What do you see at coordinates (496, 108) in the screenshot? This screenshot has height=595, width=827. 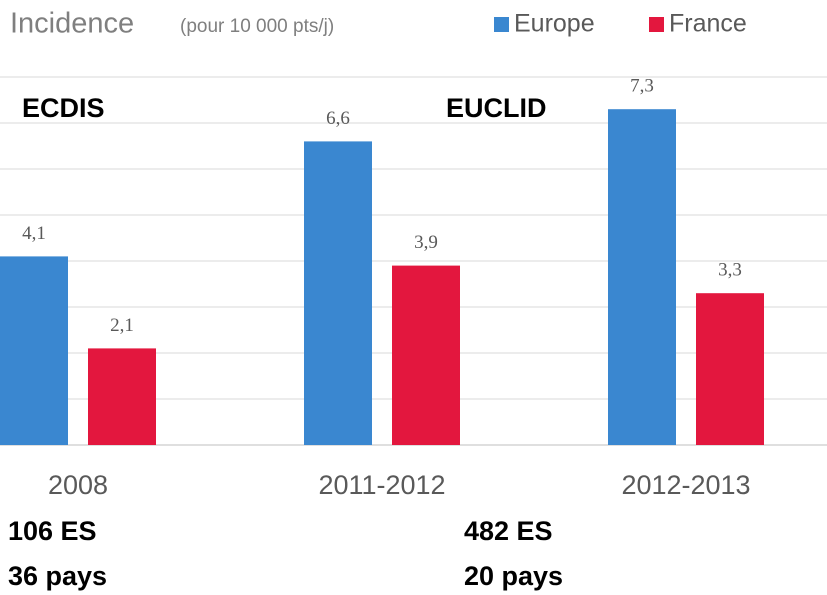 I see `annotation: EUCLID` at bounding box center [496, 108].